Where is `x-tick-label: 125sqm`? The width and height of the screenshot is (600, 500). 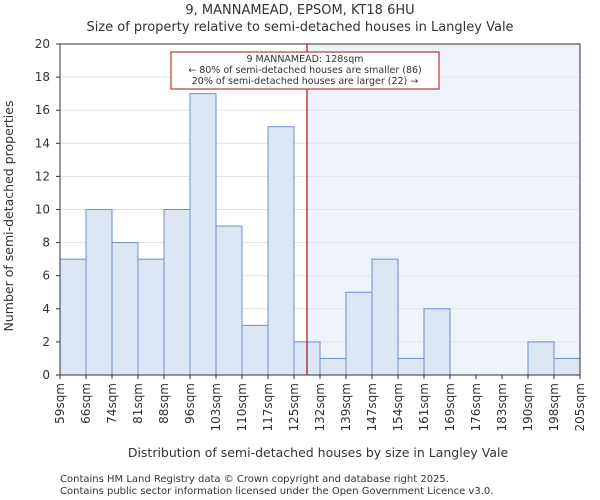
x-tick-label: 125sqm is located at coordinates (294, 407).